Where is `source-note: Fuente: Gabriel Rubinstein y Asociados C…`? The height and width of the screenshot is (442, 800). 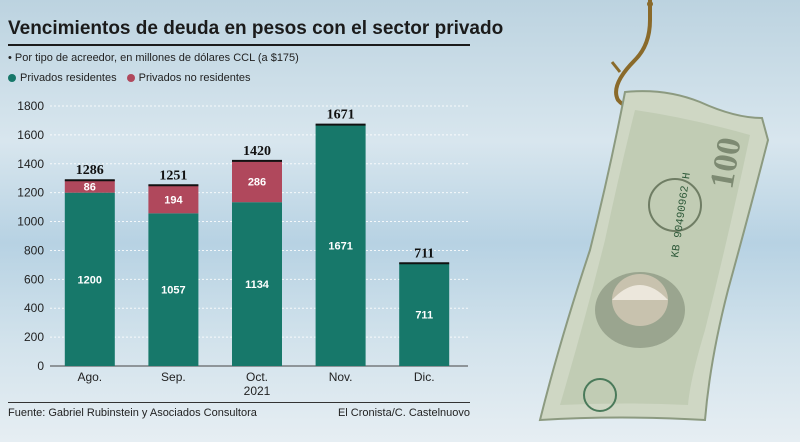 source-note: Fuente: Gabriel Rubinstein y Asociados C… is located at coordinates (132, 413).